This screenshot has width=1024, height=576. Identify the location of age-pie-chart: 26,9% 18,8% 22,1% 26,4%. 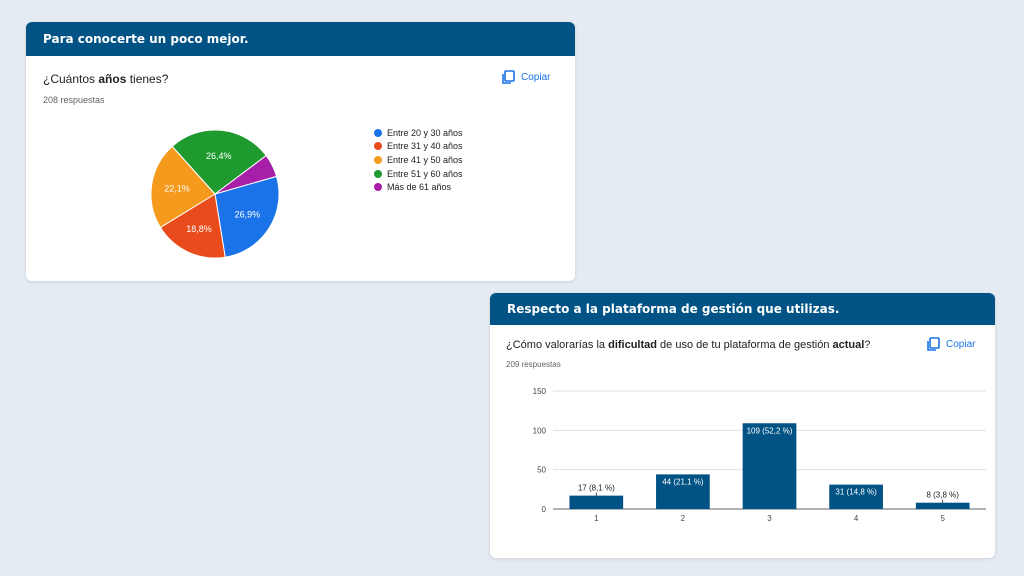
(215, 194).